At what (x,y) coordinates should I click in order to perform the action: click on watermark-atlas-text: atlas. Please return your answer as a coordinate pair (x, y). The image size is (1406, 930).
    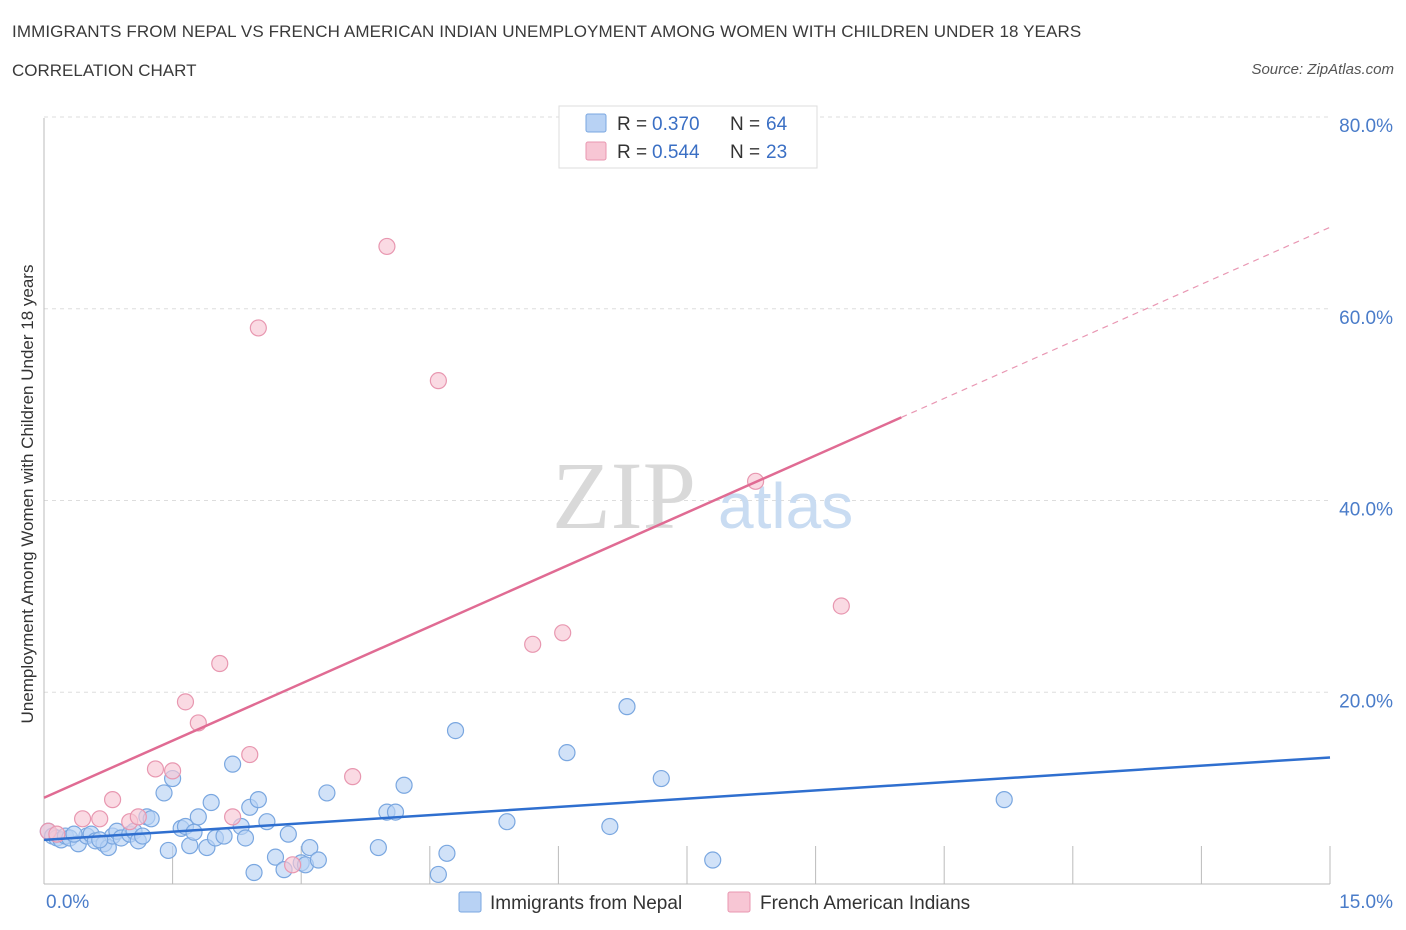
    Looking at the image, I should click on (785, 506).